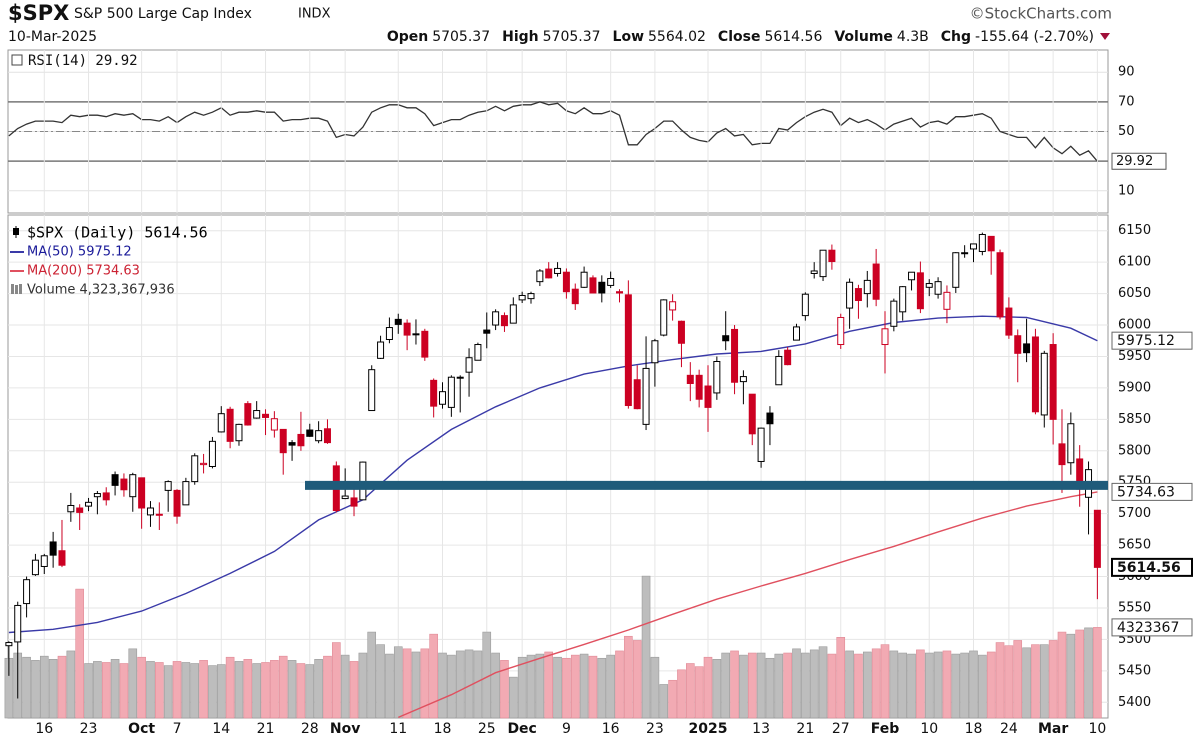  I want to click on quote-label: Chg, so click(956, 37).